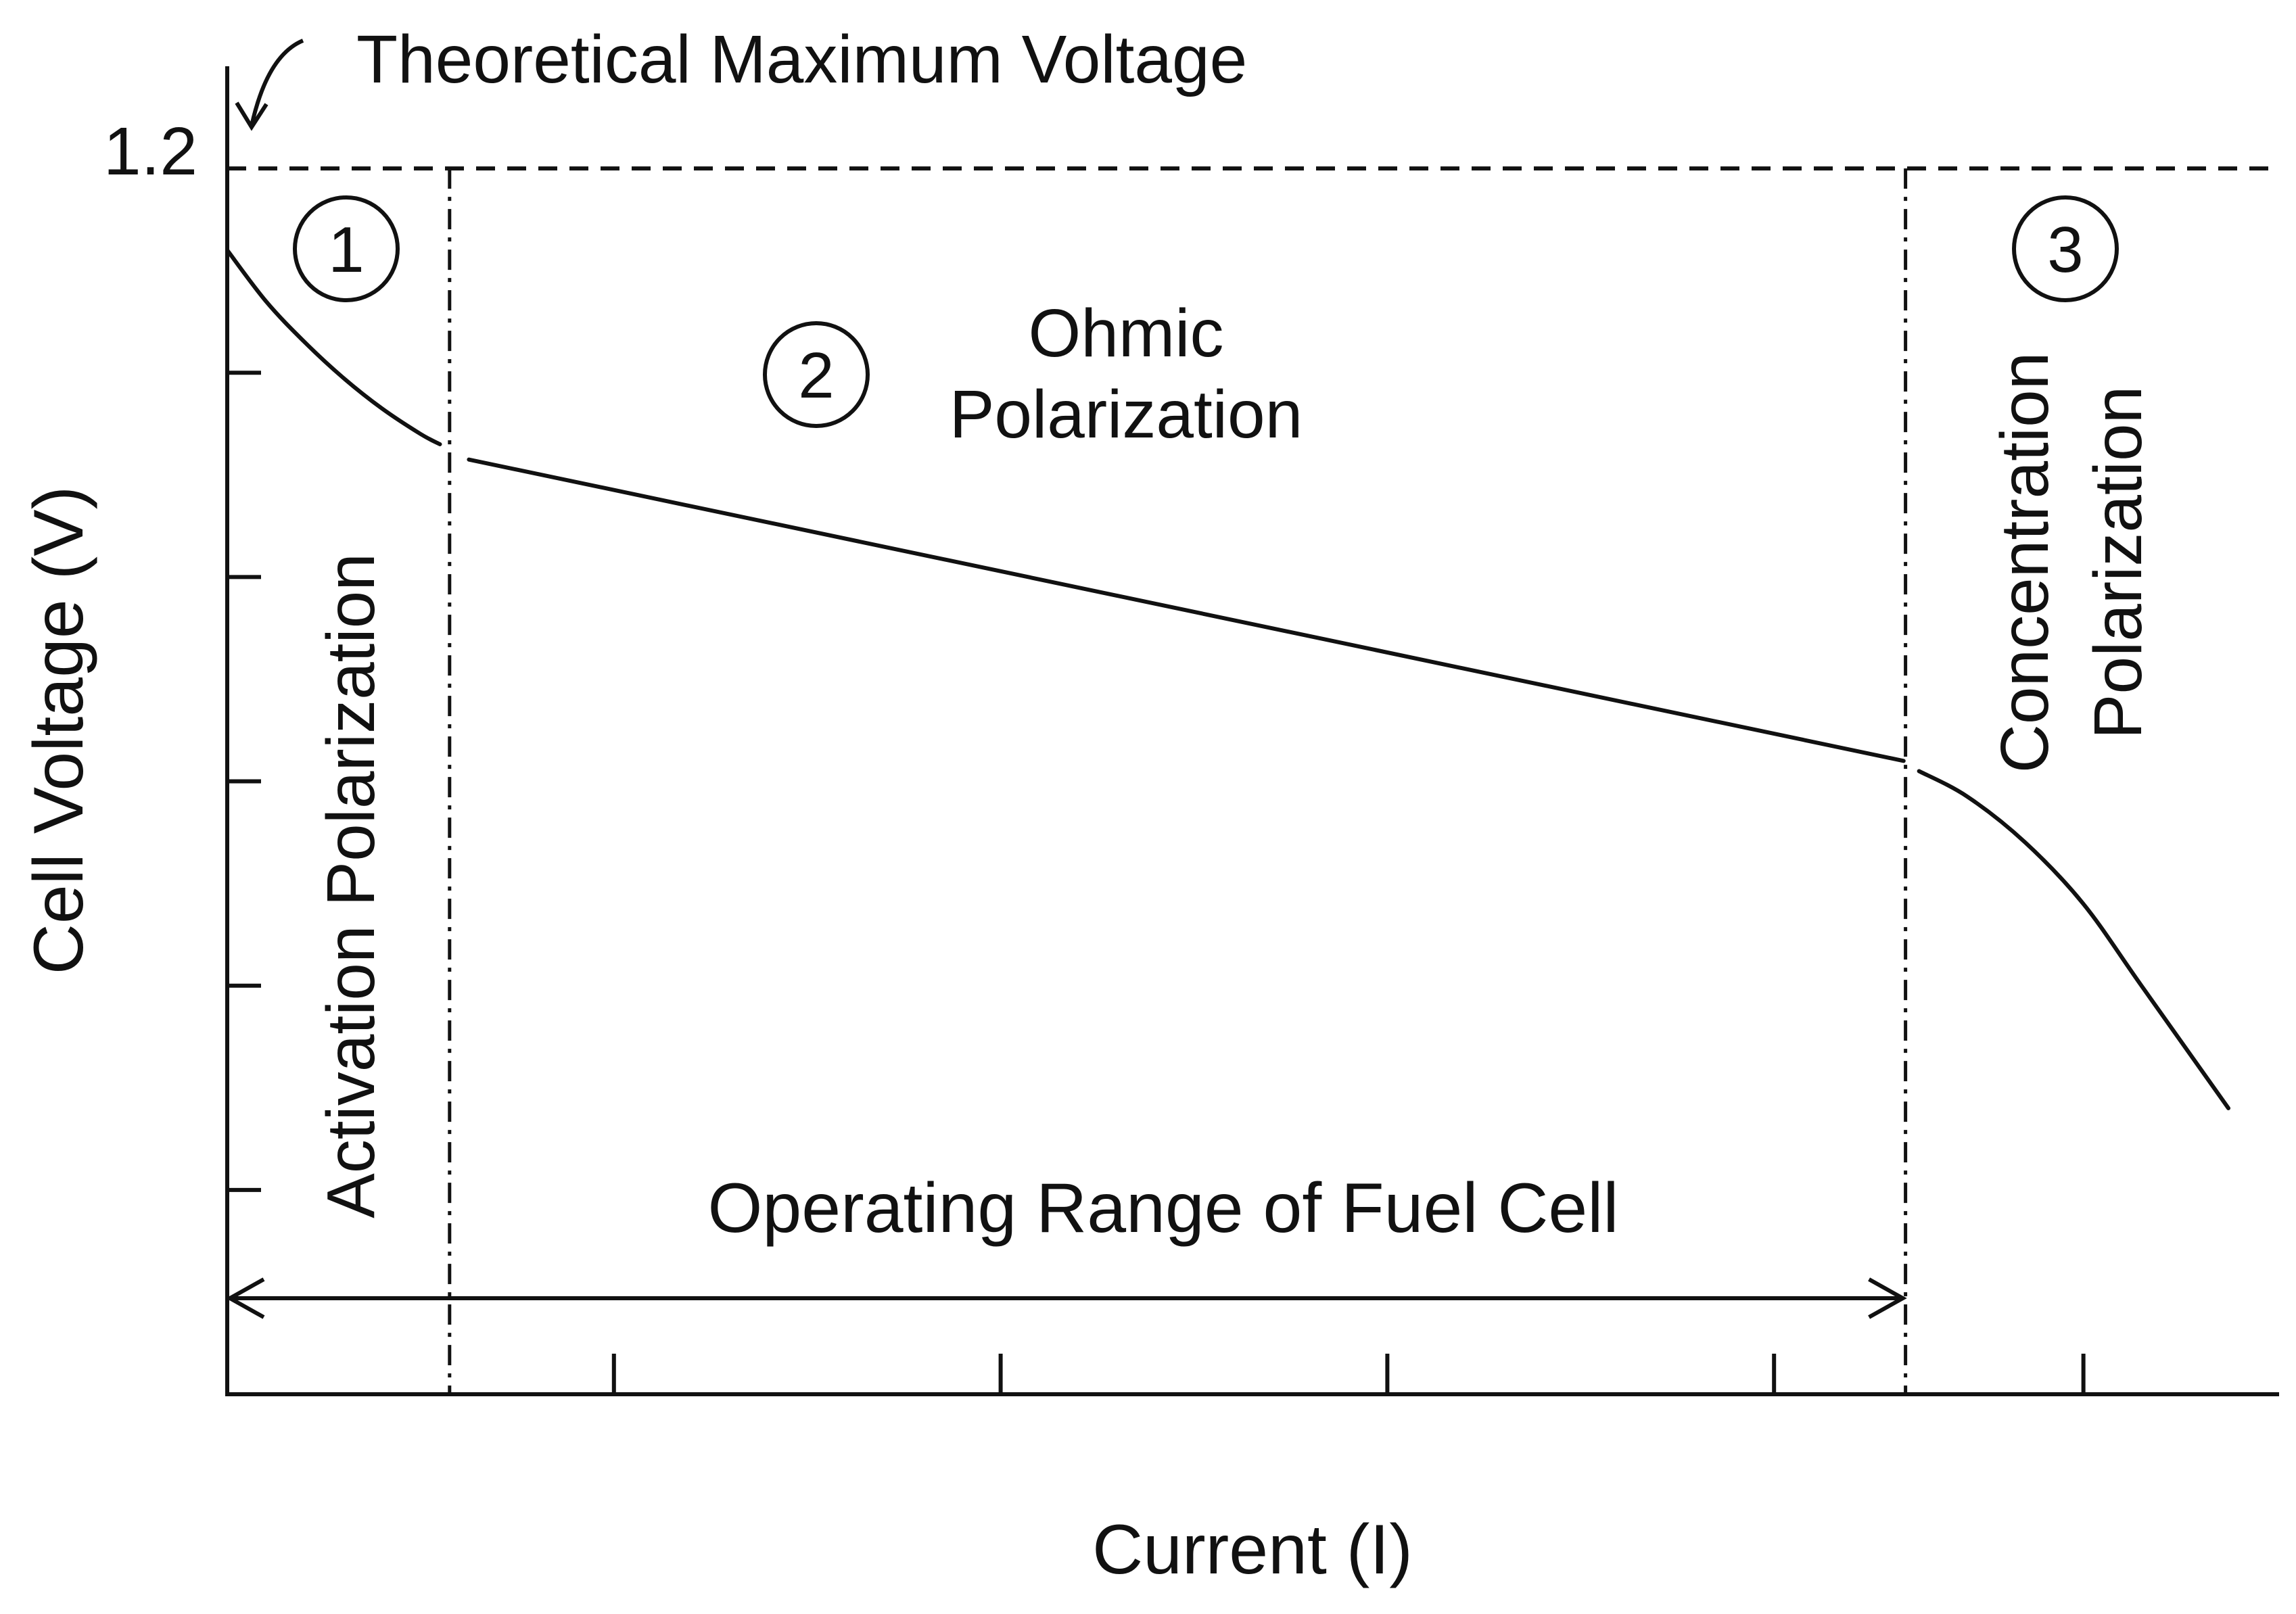 The image size is (2296, 1614). Describe the element at coordinates (1127, 415) in the screenshot. I see `region-2-name-line2: Polarization` at that location.